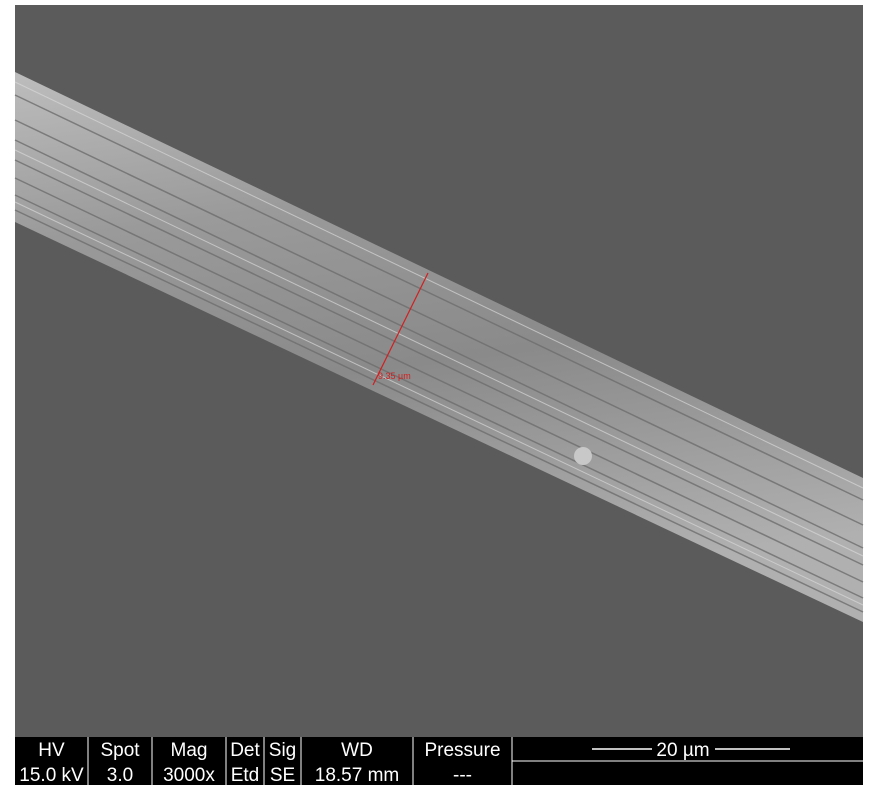 This screenshot has width=870, height=785. I want to click on info-value: SE, so click(282, 775).